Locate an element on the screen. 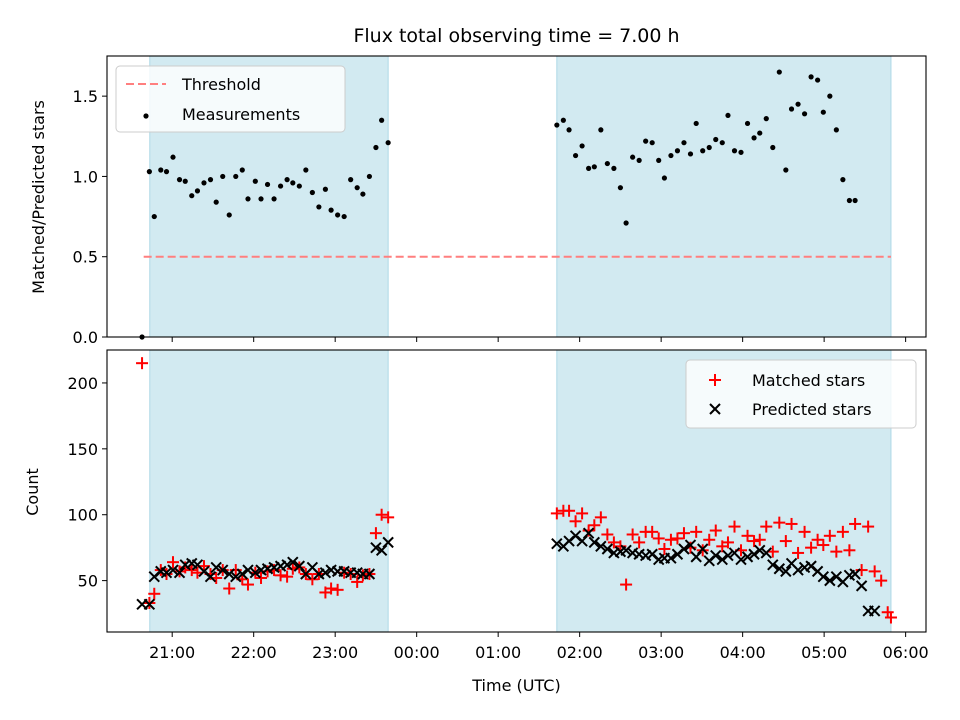  top-y-ticks: 0.0 0.5 1.0 1.5 is located at coordinates (90, 217).